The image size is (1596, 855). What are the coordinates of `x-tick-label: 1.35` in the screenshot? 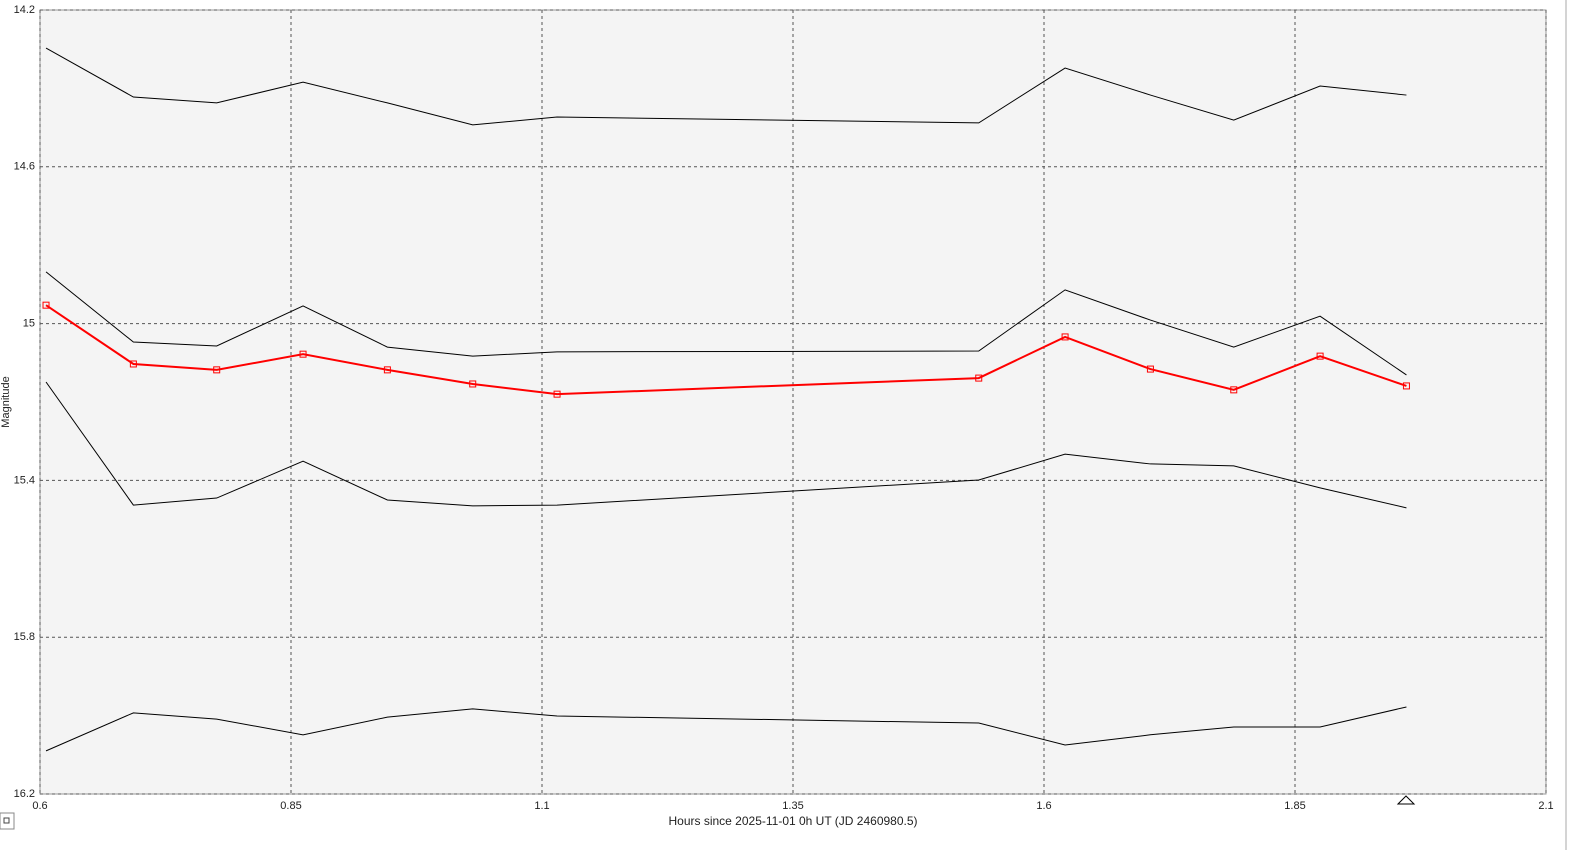 It's located at (792, 806).